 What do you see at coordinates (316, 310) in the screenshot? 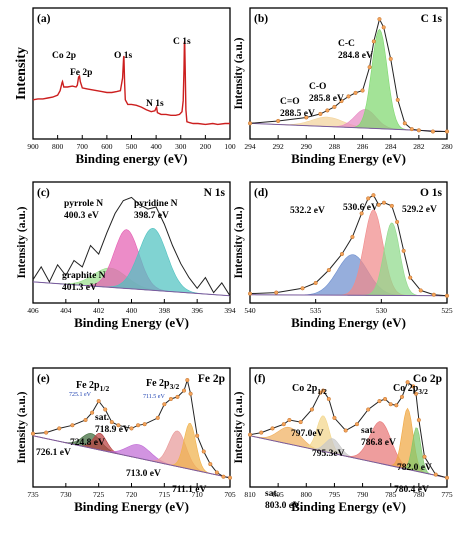
I see `x-tick-label: 535` at bounding box center [316, 310].